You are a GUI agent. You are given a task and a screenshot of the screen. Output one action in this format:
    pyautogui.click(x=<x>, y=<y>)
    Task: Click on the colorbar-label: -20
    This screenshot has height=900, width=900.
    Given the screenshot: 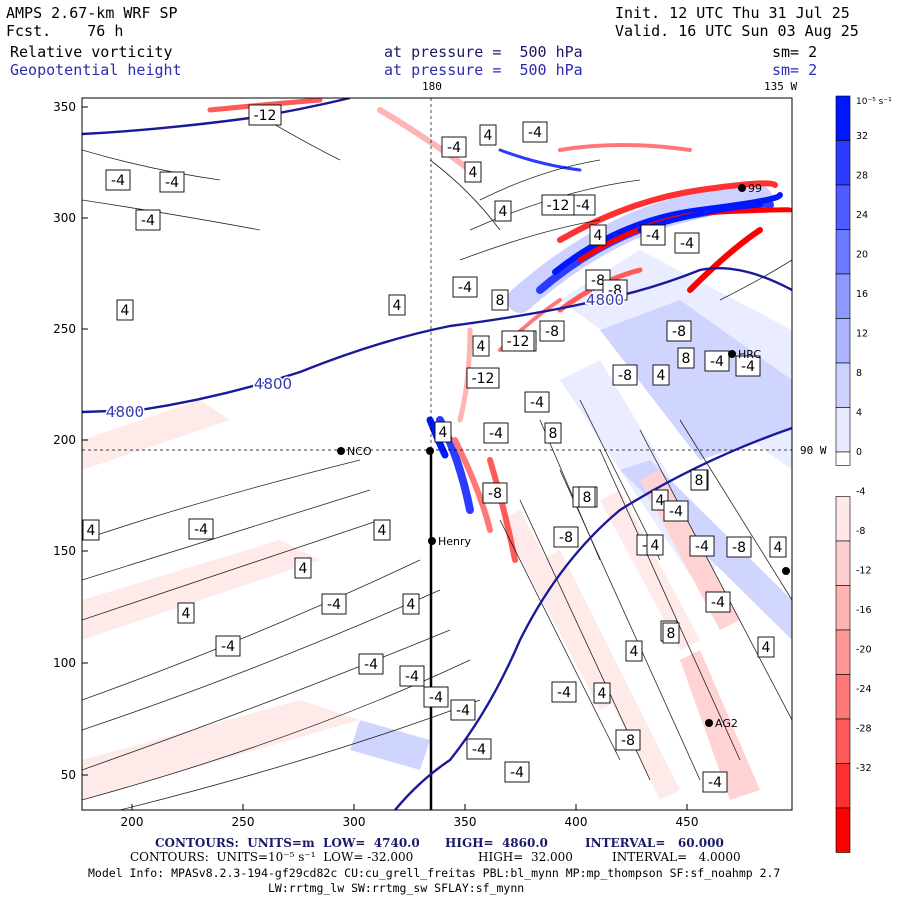 What is the action you would take?
    pyautogui.click(x=864, y=650)
    